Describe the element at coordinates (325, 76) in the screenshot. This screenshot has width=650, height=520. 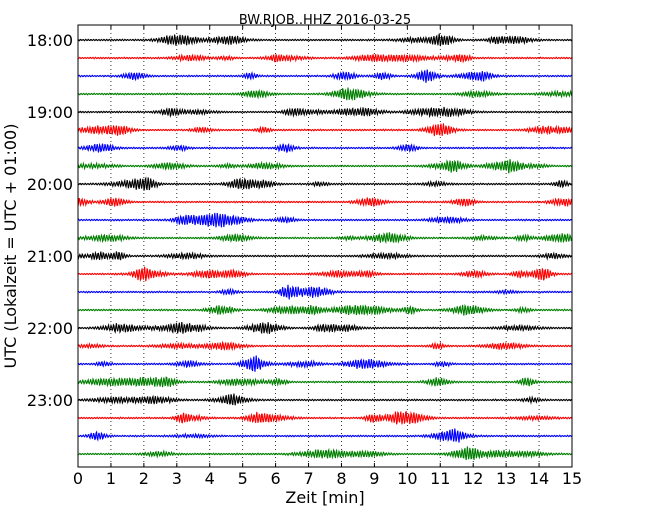
I see `trace-18:30` at that location.